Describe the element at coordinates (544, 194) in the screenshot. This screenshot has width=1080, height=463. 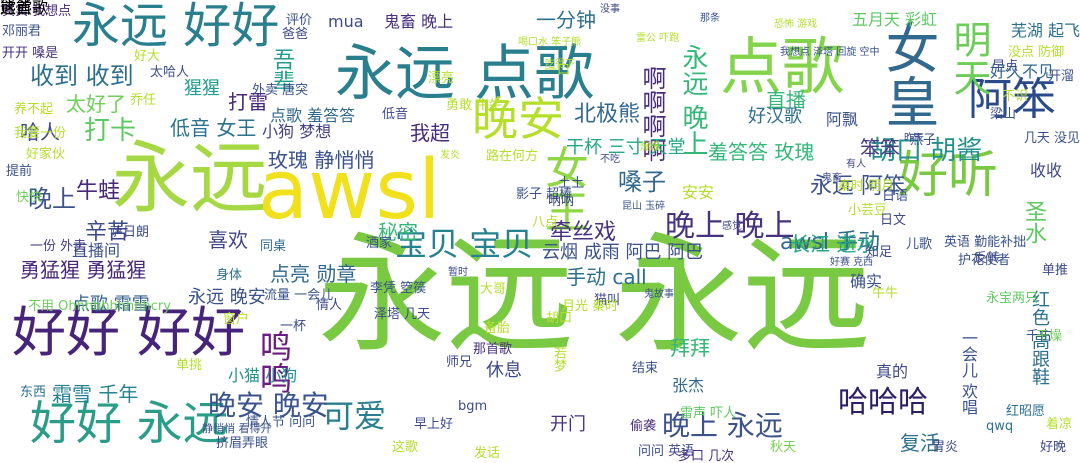
I see `word: 影子 超棒` at that location.